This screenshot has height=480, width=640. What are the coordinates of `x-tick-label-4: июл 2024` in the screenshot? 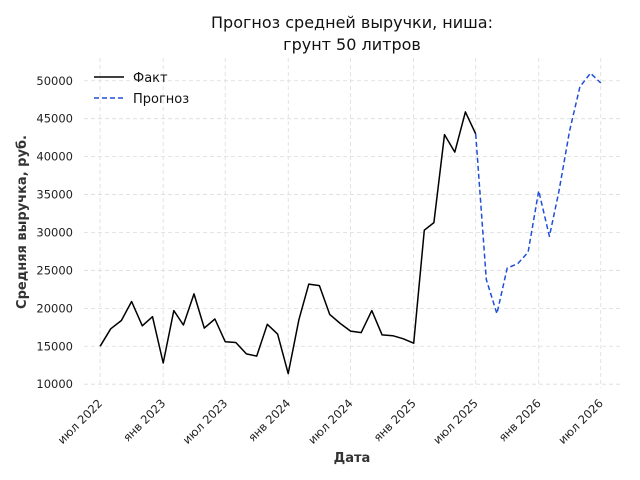 It's located at (330, 421).